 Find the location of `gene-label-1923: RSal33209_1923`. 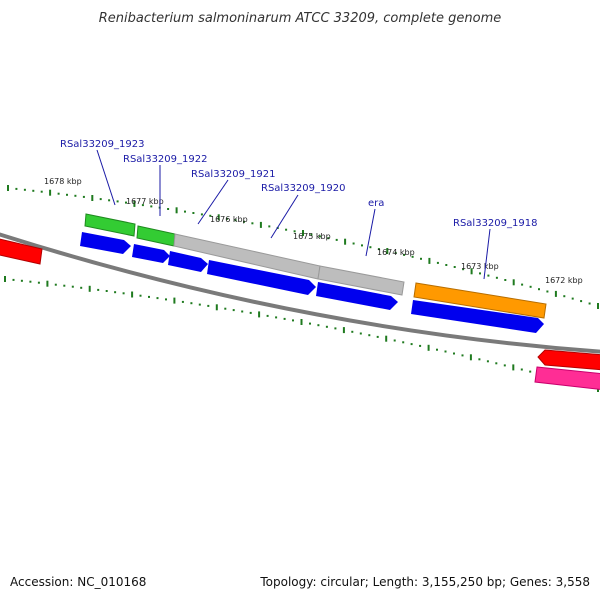

gene-label-1923: RSal33209_1923 is located at coordinates (102, 144).